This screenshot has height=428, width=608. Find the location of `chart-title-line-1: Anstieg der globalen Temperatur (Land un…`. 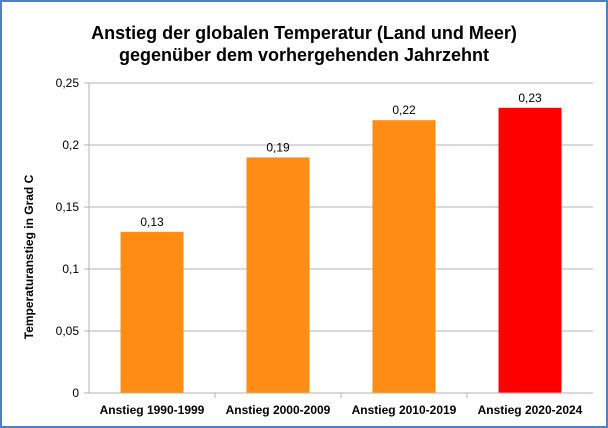

chart-title-line-1: Anstieg der globalen Temperatur (Land un… is located at coordinates (304, 33).